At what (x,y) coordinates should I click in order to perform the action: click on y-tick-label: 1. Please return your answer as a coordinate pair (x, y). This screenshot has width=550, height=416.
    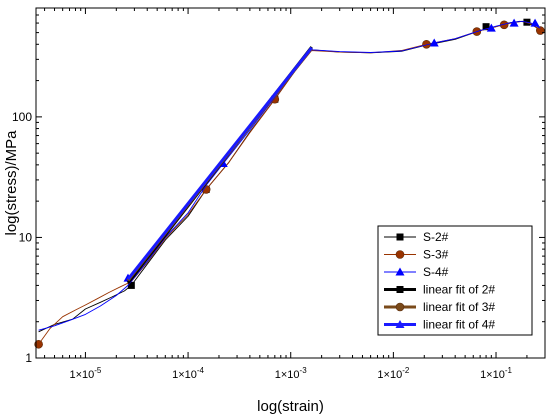
    Looking at the image, I should click on (28, 358).